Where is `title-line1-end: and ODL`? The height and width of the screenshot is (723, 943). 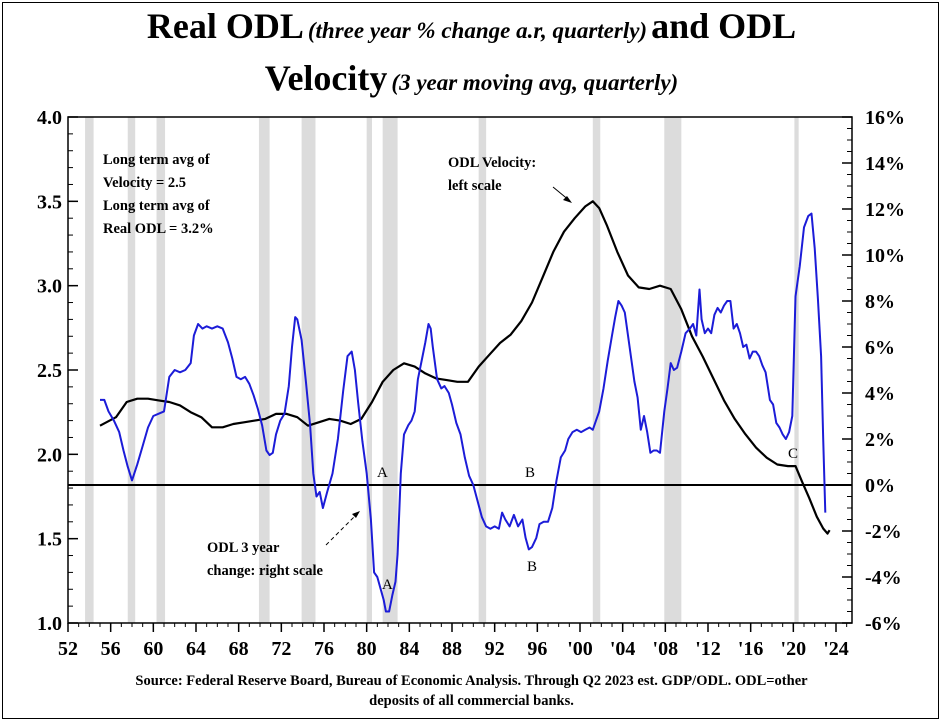 title-line1-end: and ODL is located at coordinates (724, 26).